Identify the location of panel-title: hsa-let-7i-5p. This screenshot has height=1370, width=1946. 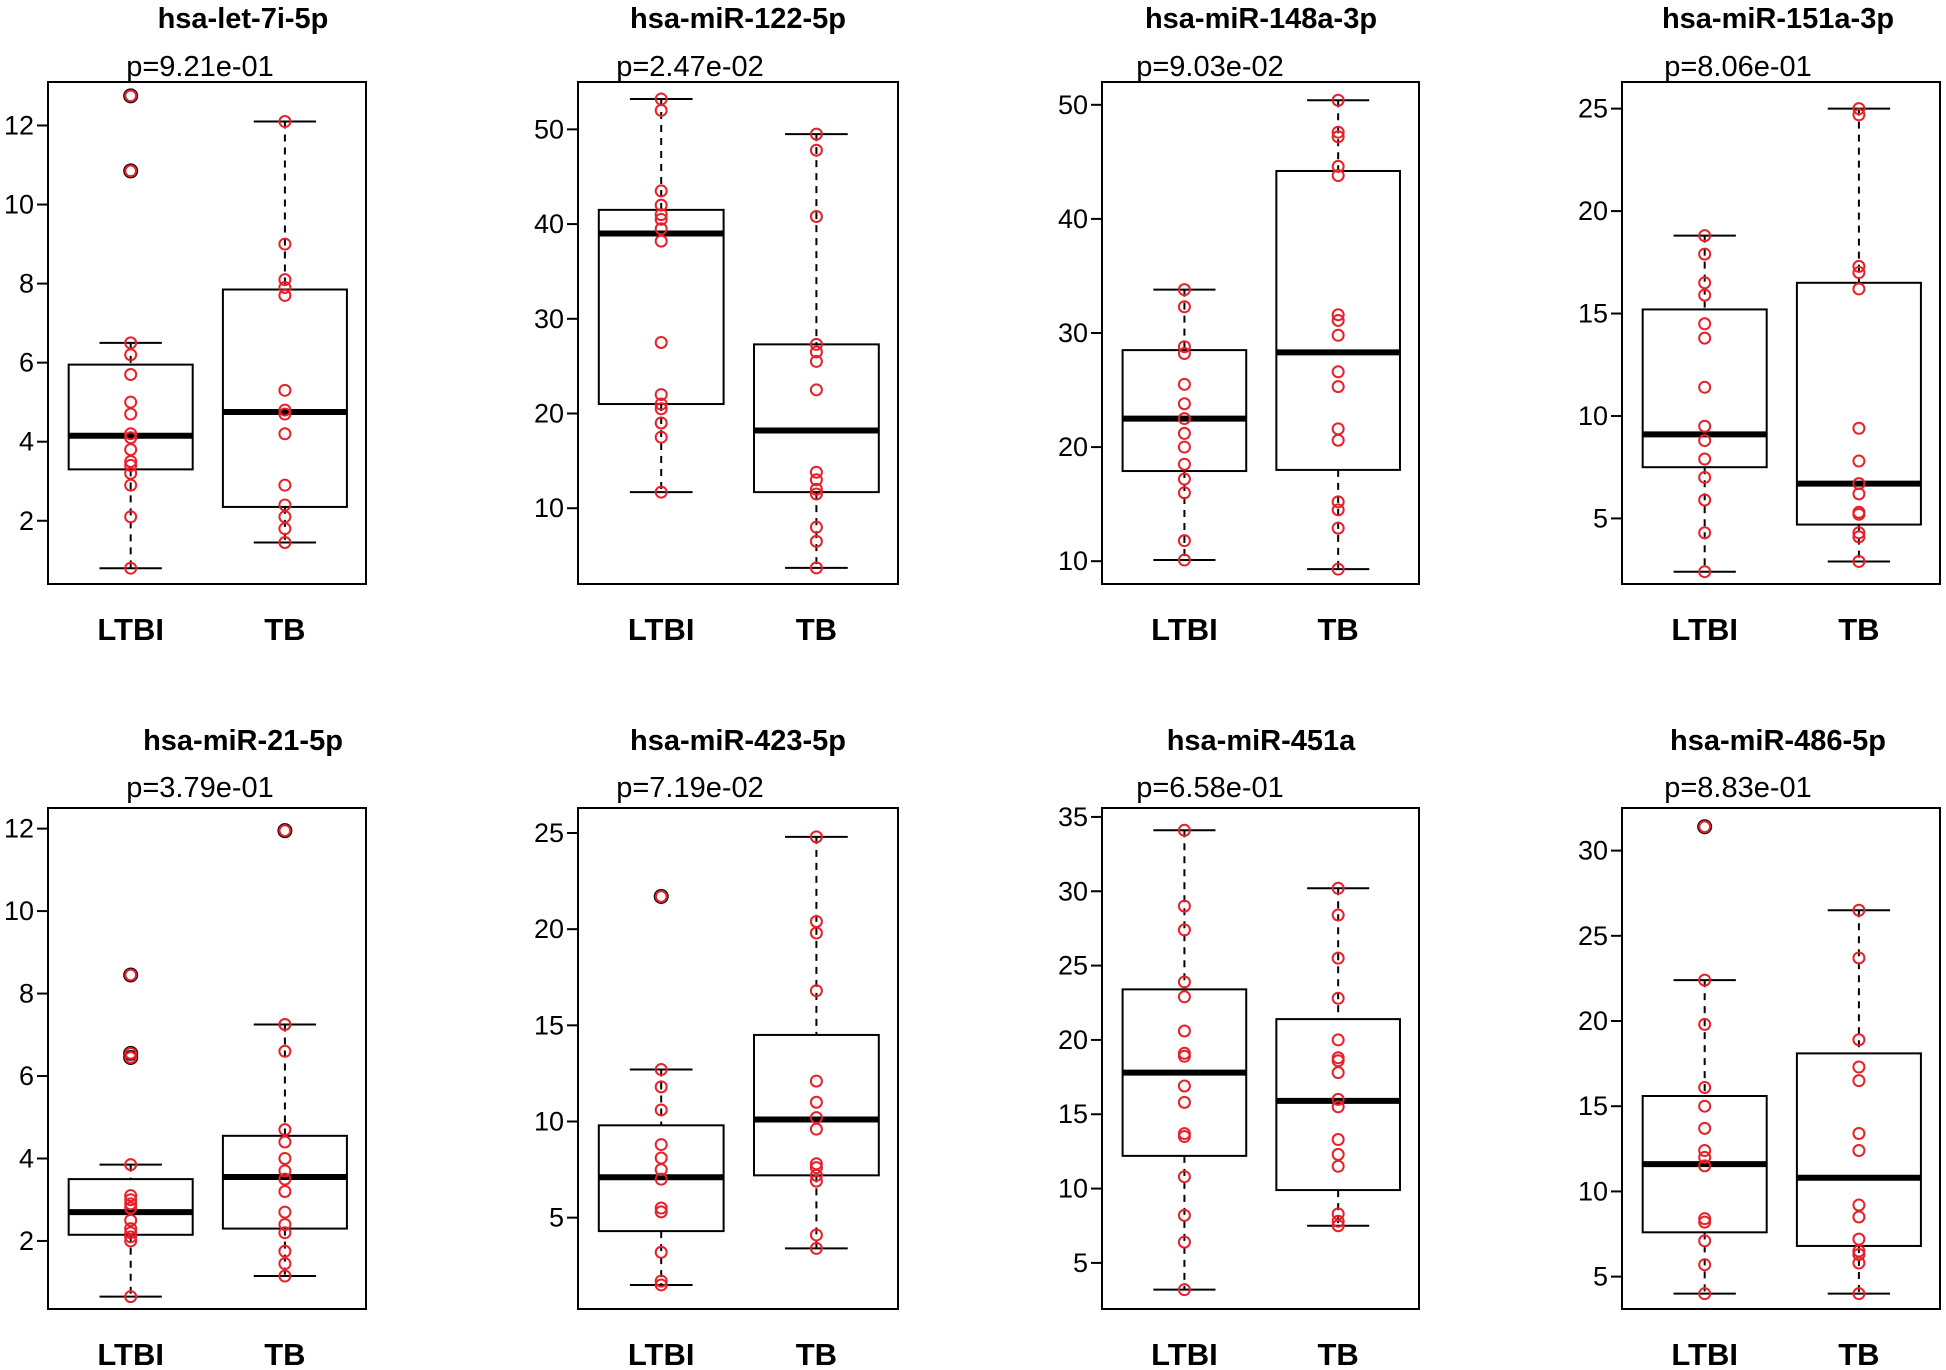
(243, 19).